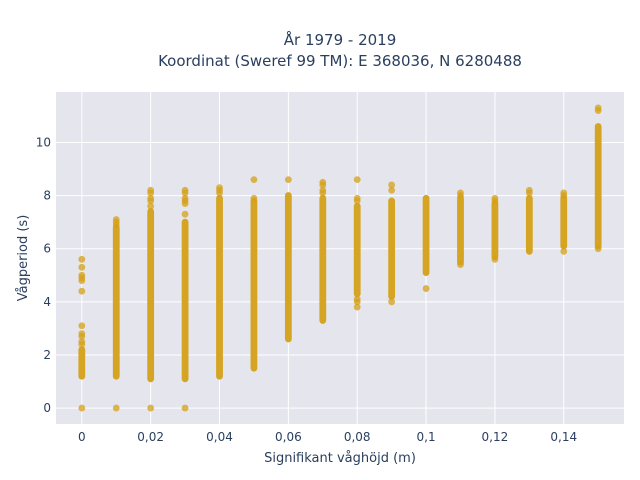 This screenshot has height=480, width=640. What do you see at coordinates (357, 437) in the screenshot?
I see `x-tick-label-4: 0,08` at bounding box center [357, 437].